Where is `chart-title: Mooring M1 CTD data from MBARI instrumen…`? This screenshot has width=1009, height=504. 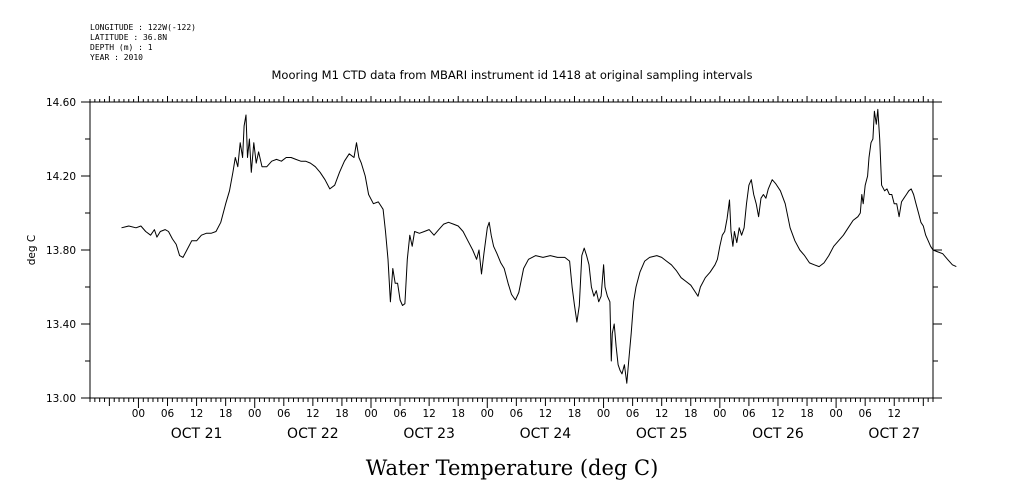
chart-title: Mooring M1 CTD data from MBARI instrumen… is located at coordinates (512, 75).